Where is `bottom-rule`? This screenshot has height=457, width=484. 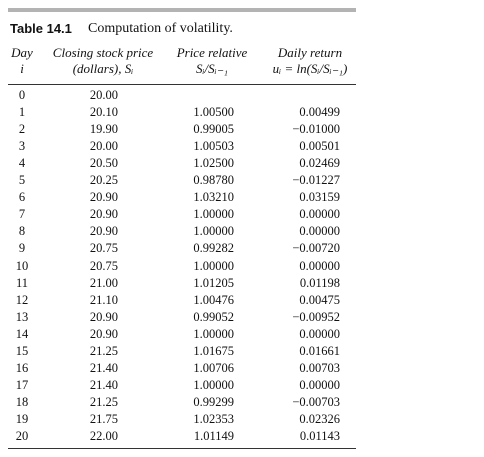
bottom-rule is located at coordinates (182, 448).